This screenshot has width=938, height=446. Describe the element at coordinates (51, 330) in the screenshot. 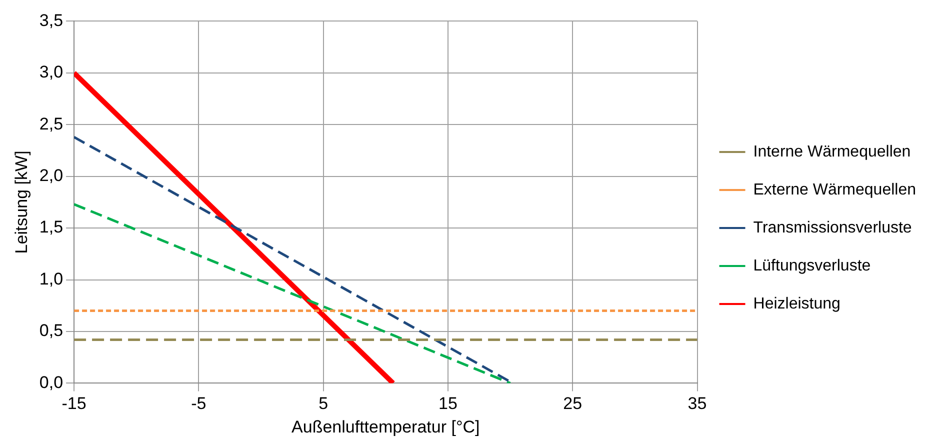

I see `y-tick-label: 0,5` at that location.